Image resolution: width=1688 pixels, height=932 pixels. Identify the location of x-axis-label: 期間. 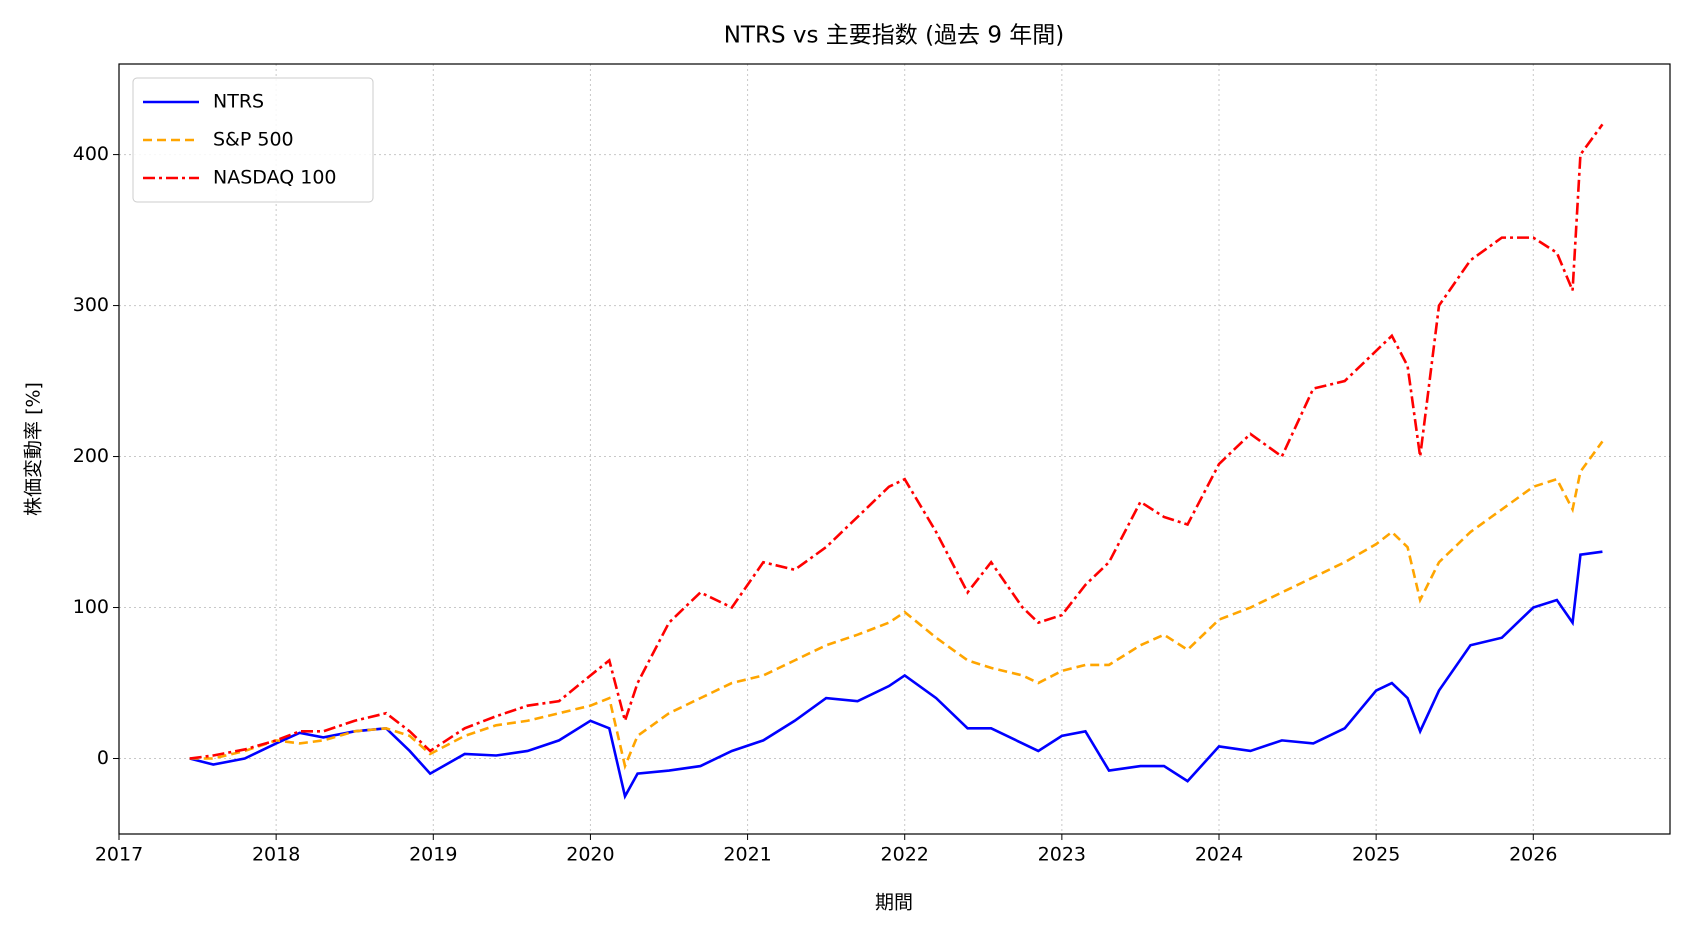
(894, 903).